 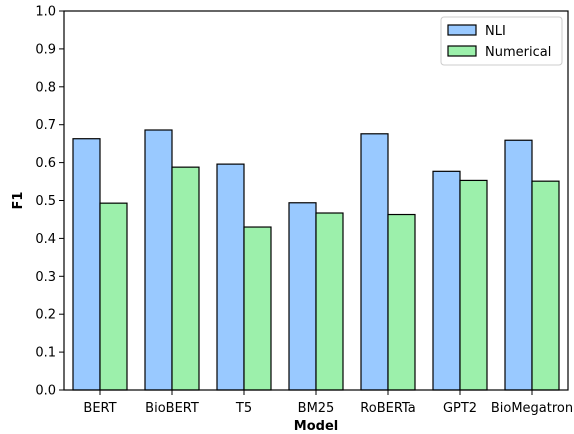 I want to click on y-axis: 0.0 0.1 0.2 0.3 0.4 0.5 0.6 0.7 0.8 0.9 1.0, so click(x=49, y=202).